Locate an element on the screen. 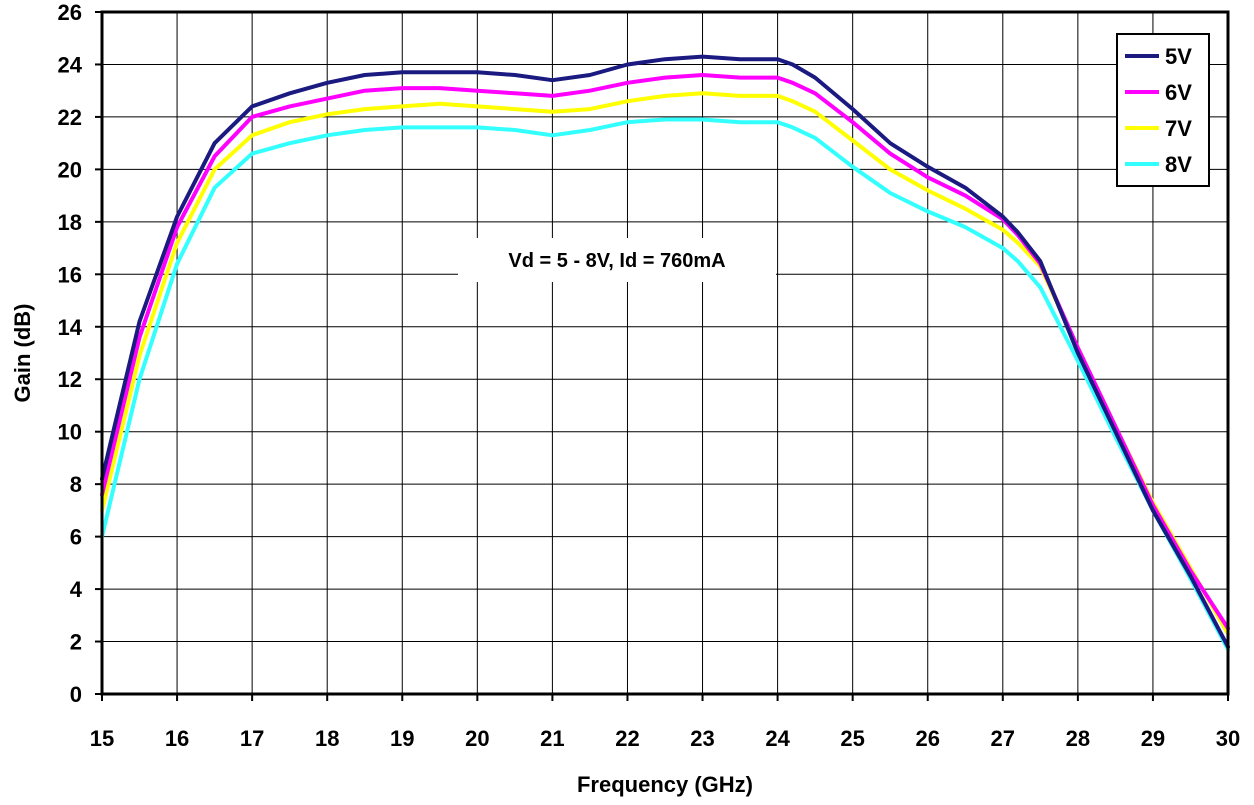  y-tick-label: 26 is located at coordinates (70, 12).